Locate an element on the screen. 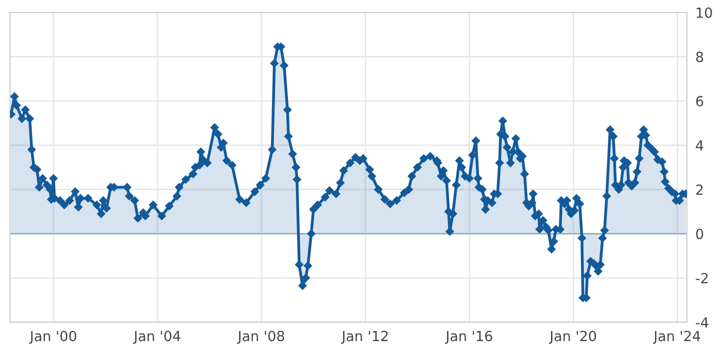  y-tick-label: 8 is located at coordinates (700, 57).